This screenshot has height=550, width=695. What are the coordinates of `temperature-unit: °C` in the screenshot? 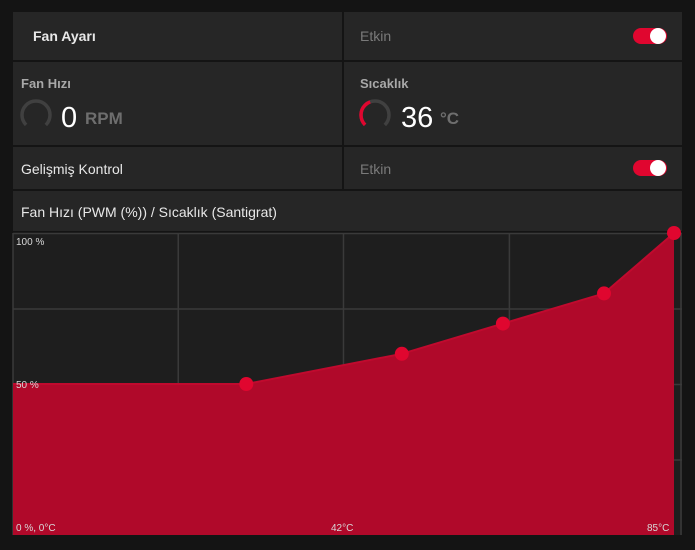 It's located at (450, 118).